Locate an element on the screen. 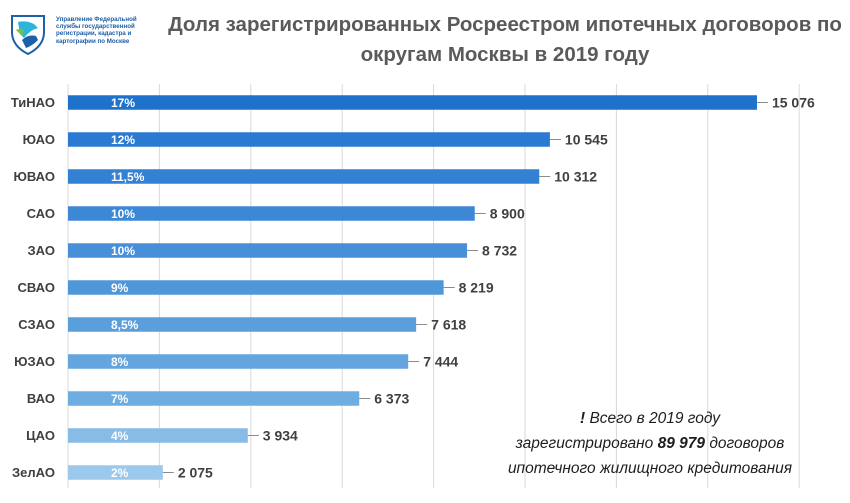 This screenshot has height=503, width=850. category-label: ВАО is located at coordinates (41, 398).